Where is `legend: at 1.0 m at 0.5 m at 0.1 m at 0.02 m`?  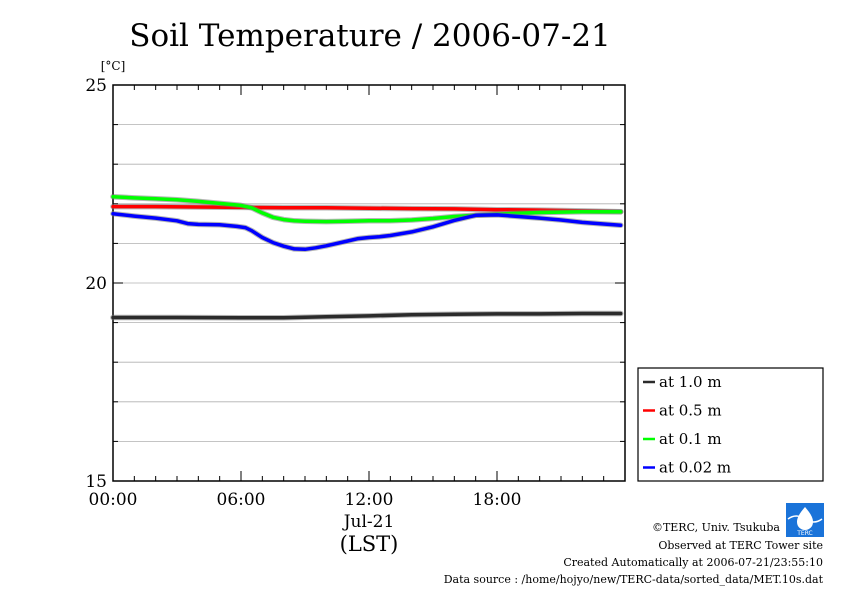
legend: at 1.0 m at 0.5 m at 0.1 m at 0.02 m is located at coordinates (730, 424).